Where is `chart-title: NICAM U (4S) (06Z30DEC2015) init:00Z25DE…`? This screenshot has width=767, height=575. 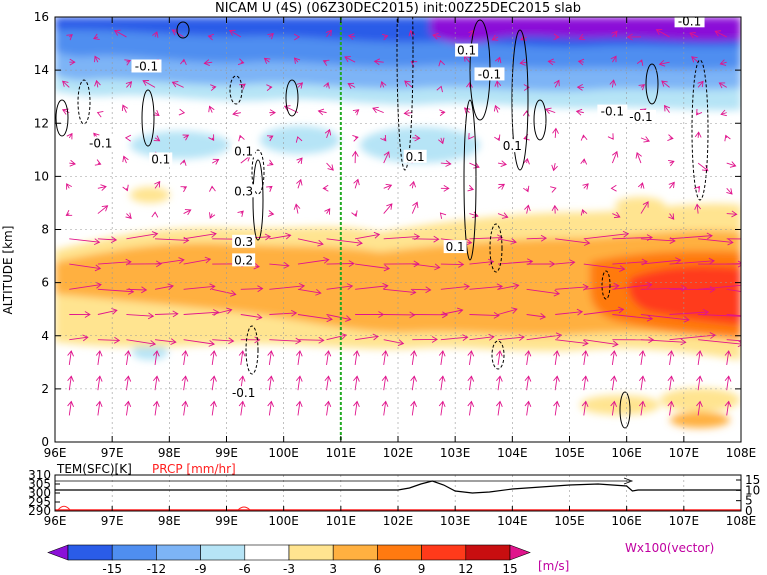 chart-title: NICAM U (4S) (06Z30DEC2015) init:00Z25DE… is located at coordinates (398, 8).